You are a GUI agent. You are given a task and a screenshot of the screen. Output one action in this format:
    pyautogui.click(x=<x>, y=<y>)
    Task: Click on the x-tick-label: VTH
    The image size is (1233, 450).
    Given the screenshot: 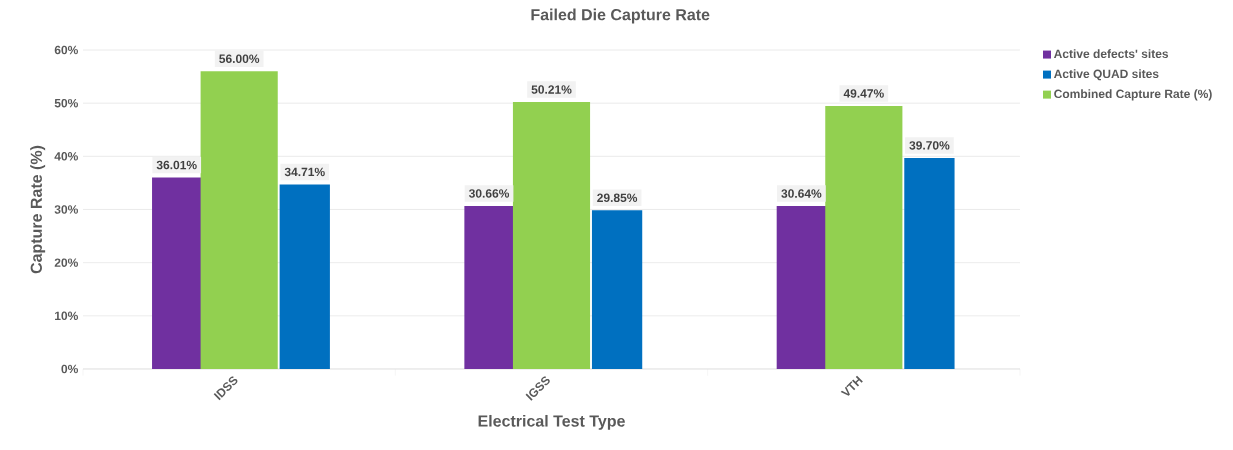 What is the action you would take?
    pyautogui.click(x=851, y=385)
    